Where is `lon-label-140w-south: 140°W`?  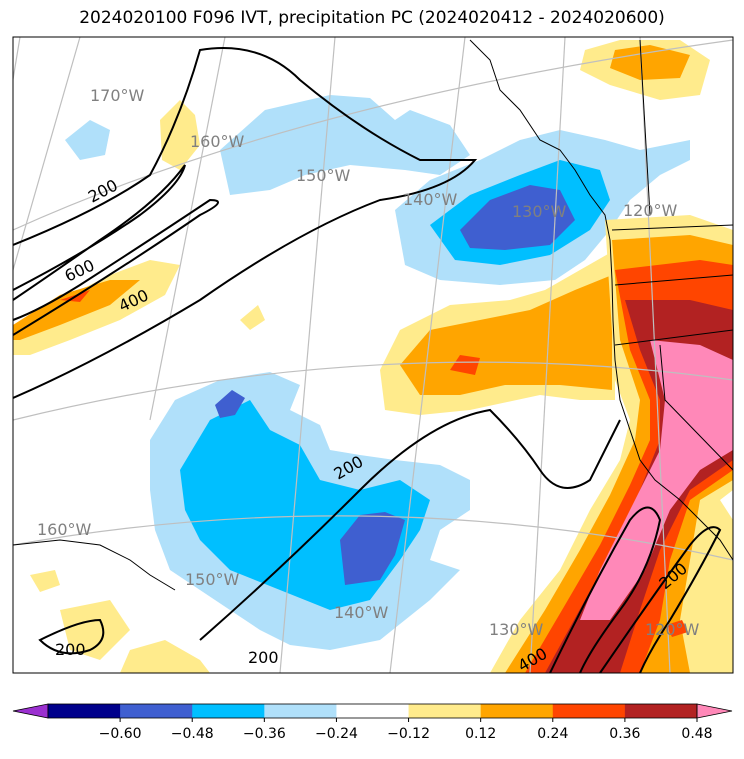
lon-label-140w-south: 140°W is located at coordinates (361, 612).